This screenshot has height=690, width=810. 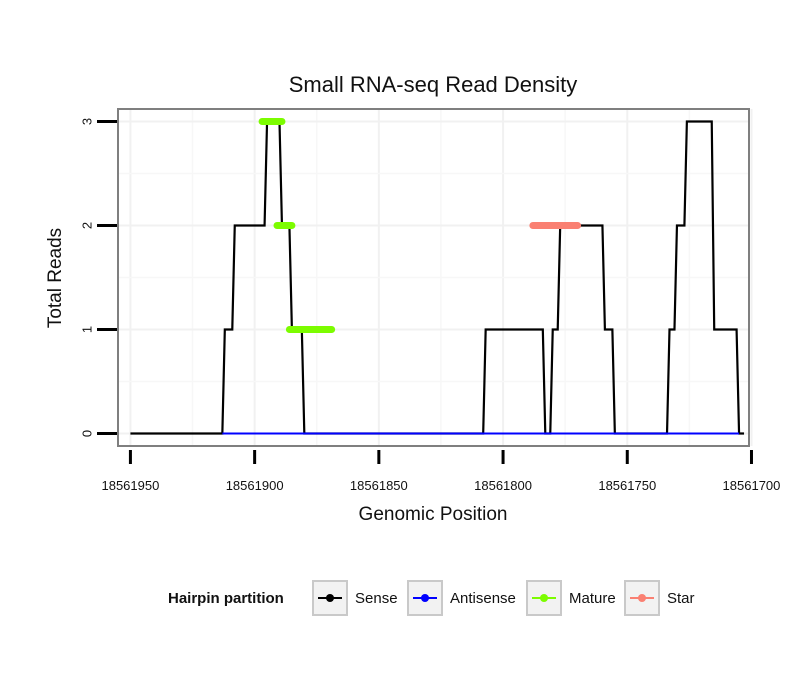 What do you see at coordinates (86, 329) in the screenshot?
I see `y-tick-label-2: 1` at bounding box center [86, 329].